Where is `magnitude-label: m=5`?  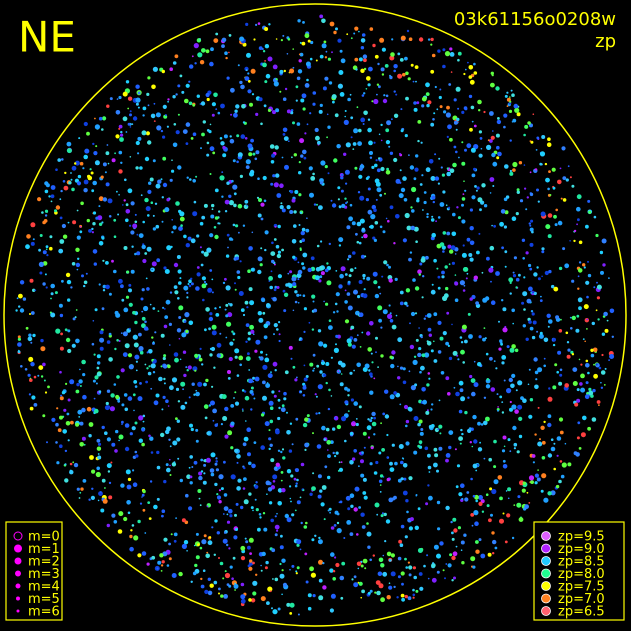
magnitude-label: m=5 is located at coordinates (44, 599).